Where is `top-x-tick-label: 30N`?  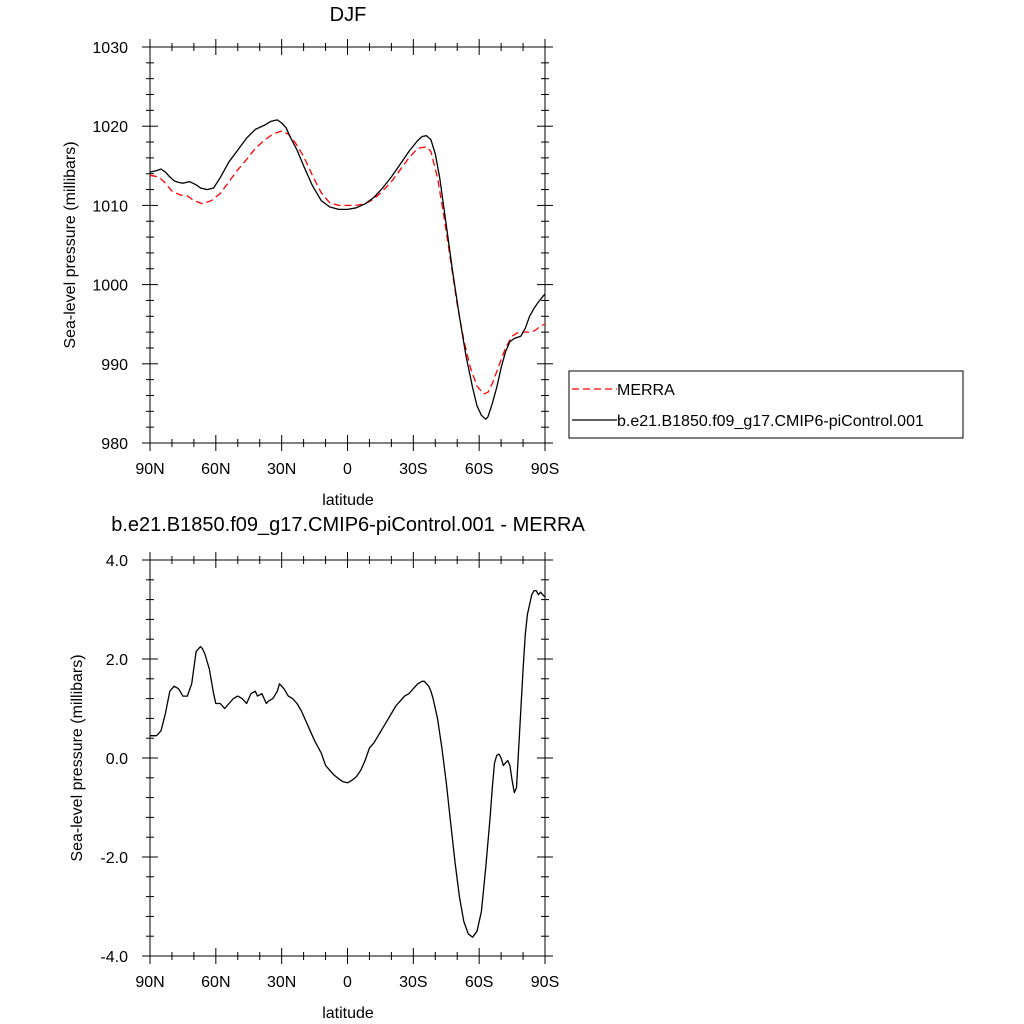
top-x-tick-label: 30N is located at coordinates (281, 469).